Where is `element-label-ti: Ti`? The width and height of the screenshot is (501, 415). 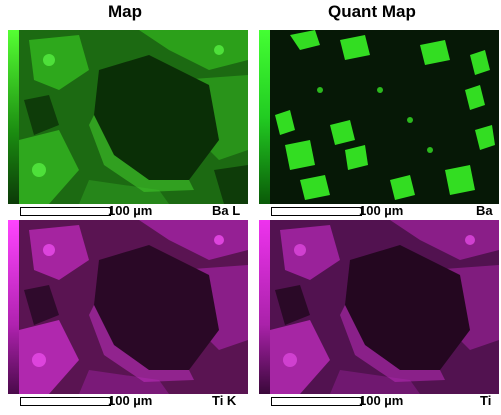 element-label-ti: Ti is located at coordinates (486, 400).